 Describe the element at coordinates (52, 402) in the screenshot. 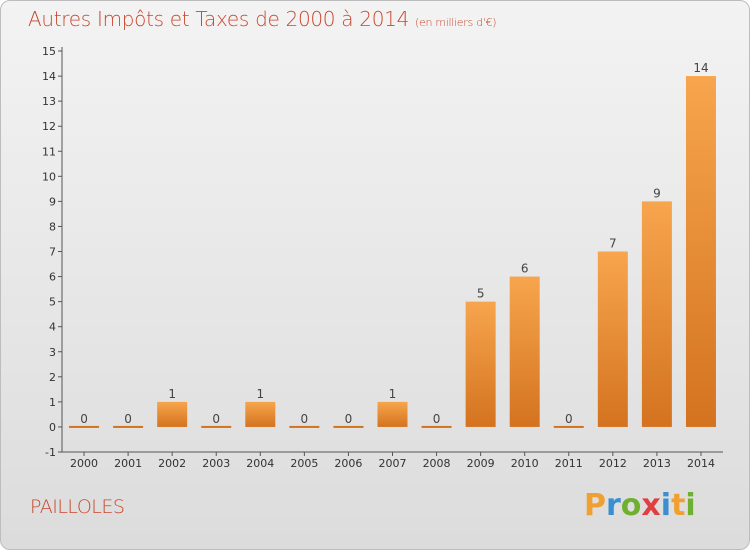

I see `y-tick-label: 1` at that location.